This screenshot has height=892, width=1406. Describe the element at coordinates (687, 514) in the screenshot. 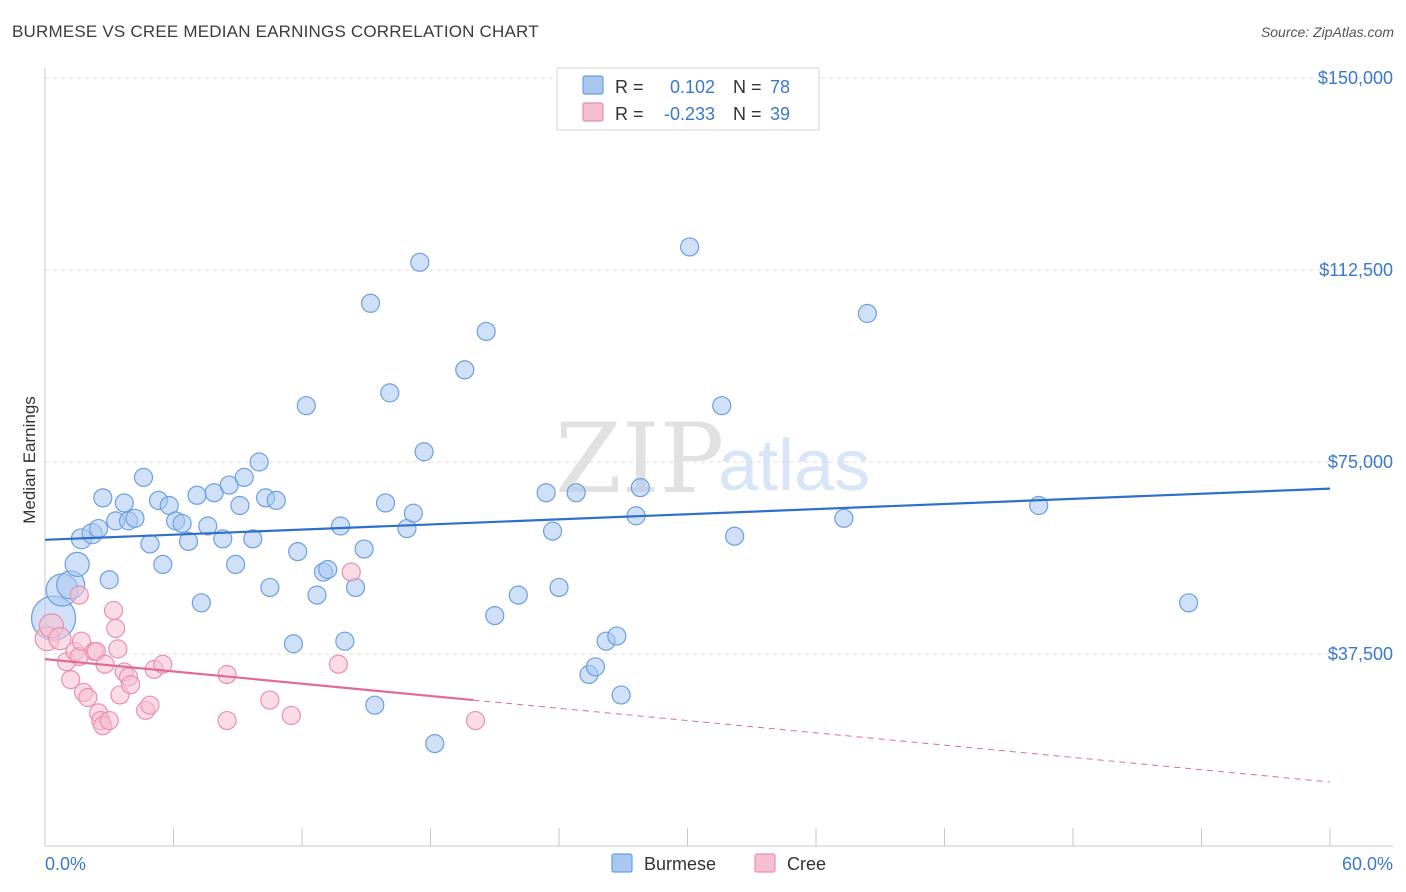

I see `burmese-trend-line` at that location.